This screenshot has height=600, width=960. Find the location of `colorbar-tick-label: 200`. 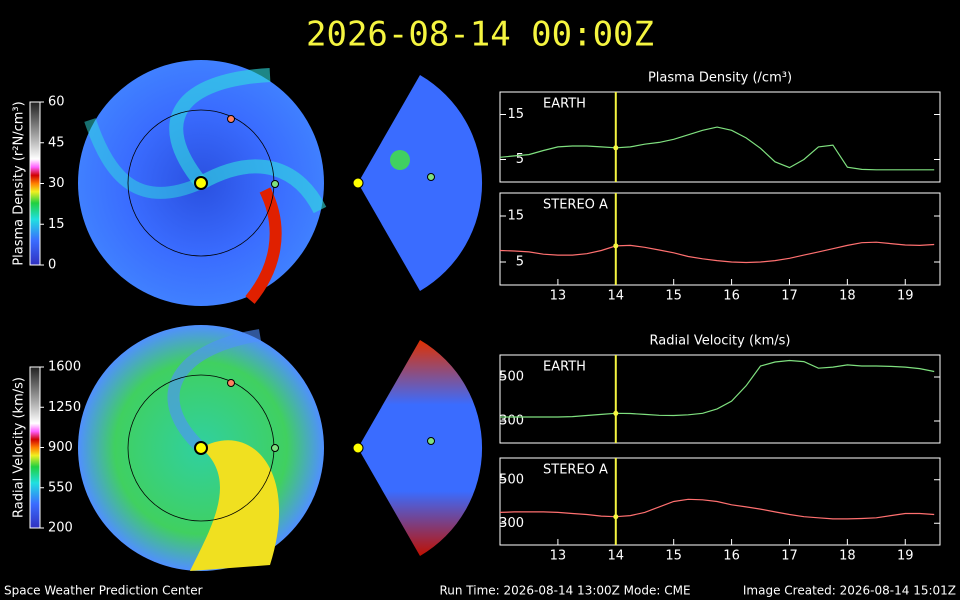

colorbar-tick-label: 200 is located at coordinates (60, 528).